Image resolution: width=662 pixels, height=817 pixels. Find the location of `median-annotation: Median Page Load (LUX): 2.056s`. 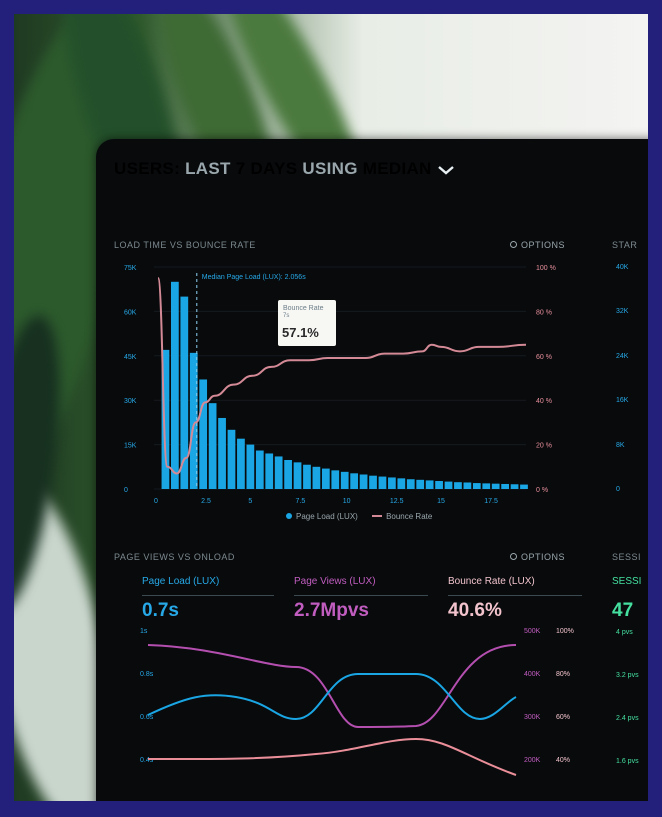

median-annotation: Median Page Load (LUX): 2.056s is located at coordinates (254, 277).